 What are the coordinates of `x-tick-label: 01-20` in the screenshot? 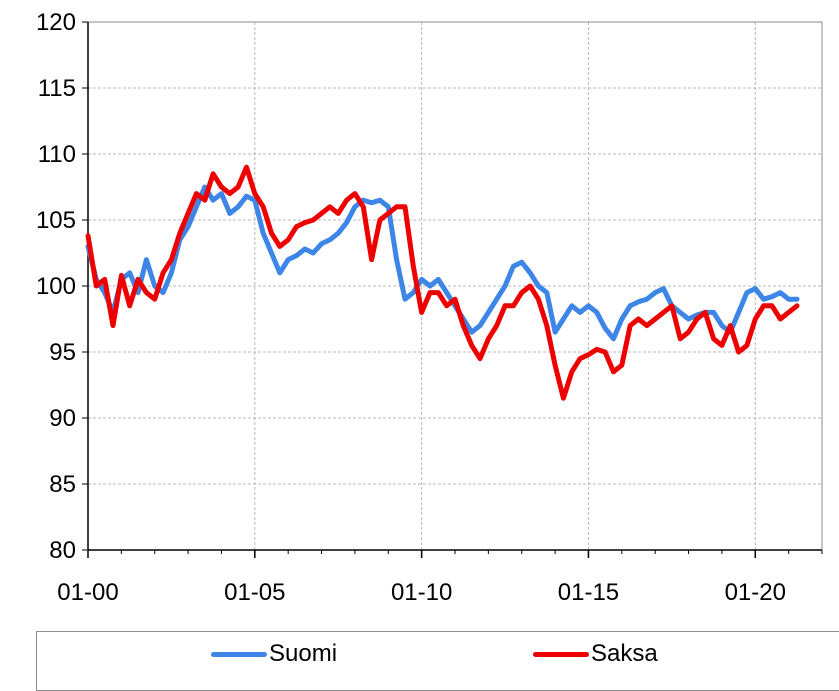 It's located at (755, 592).